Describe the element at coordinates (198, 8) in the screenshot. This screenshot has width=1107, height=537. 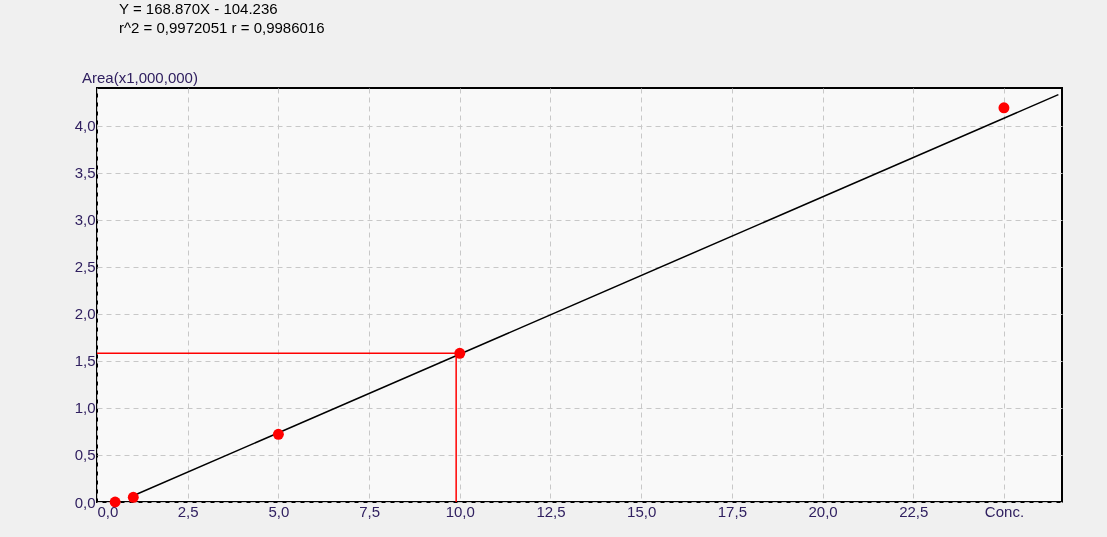
I see `text: Y = 168.870X - 104.236` at that location.